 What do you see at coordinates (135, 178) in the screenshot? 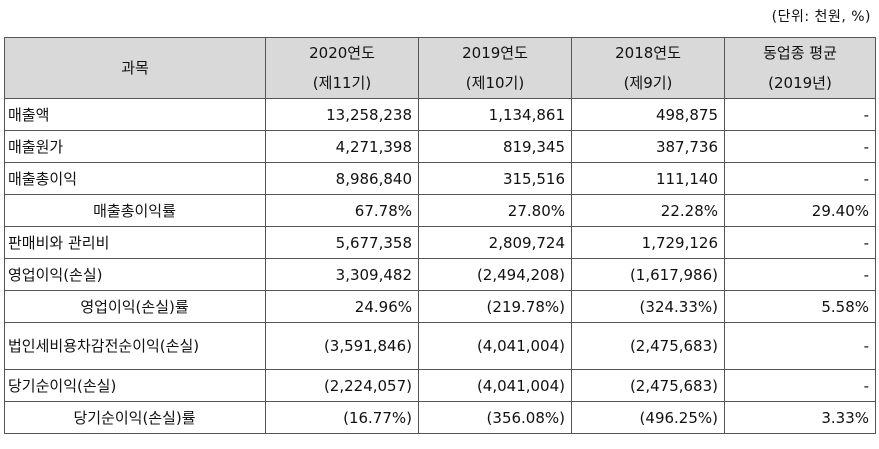
I see `row-label: 매출총이익` at bounding box center [135, 178].